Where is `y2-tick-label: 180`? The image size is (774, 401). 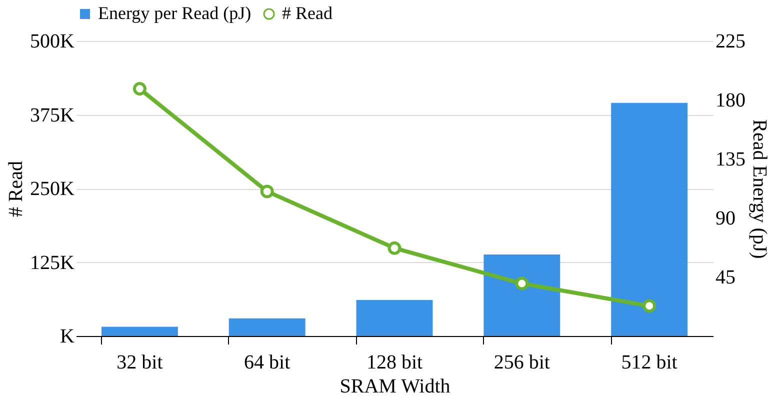
y2-tick-label: 180 is located at coordinates (731, 101).